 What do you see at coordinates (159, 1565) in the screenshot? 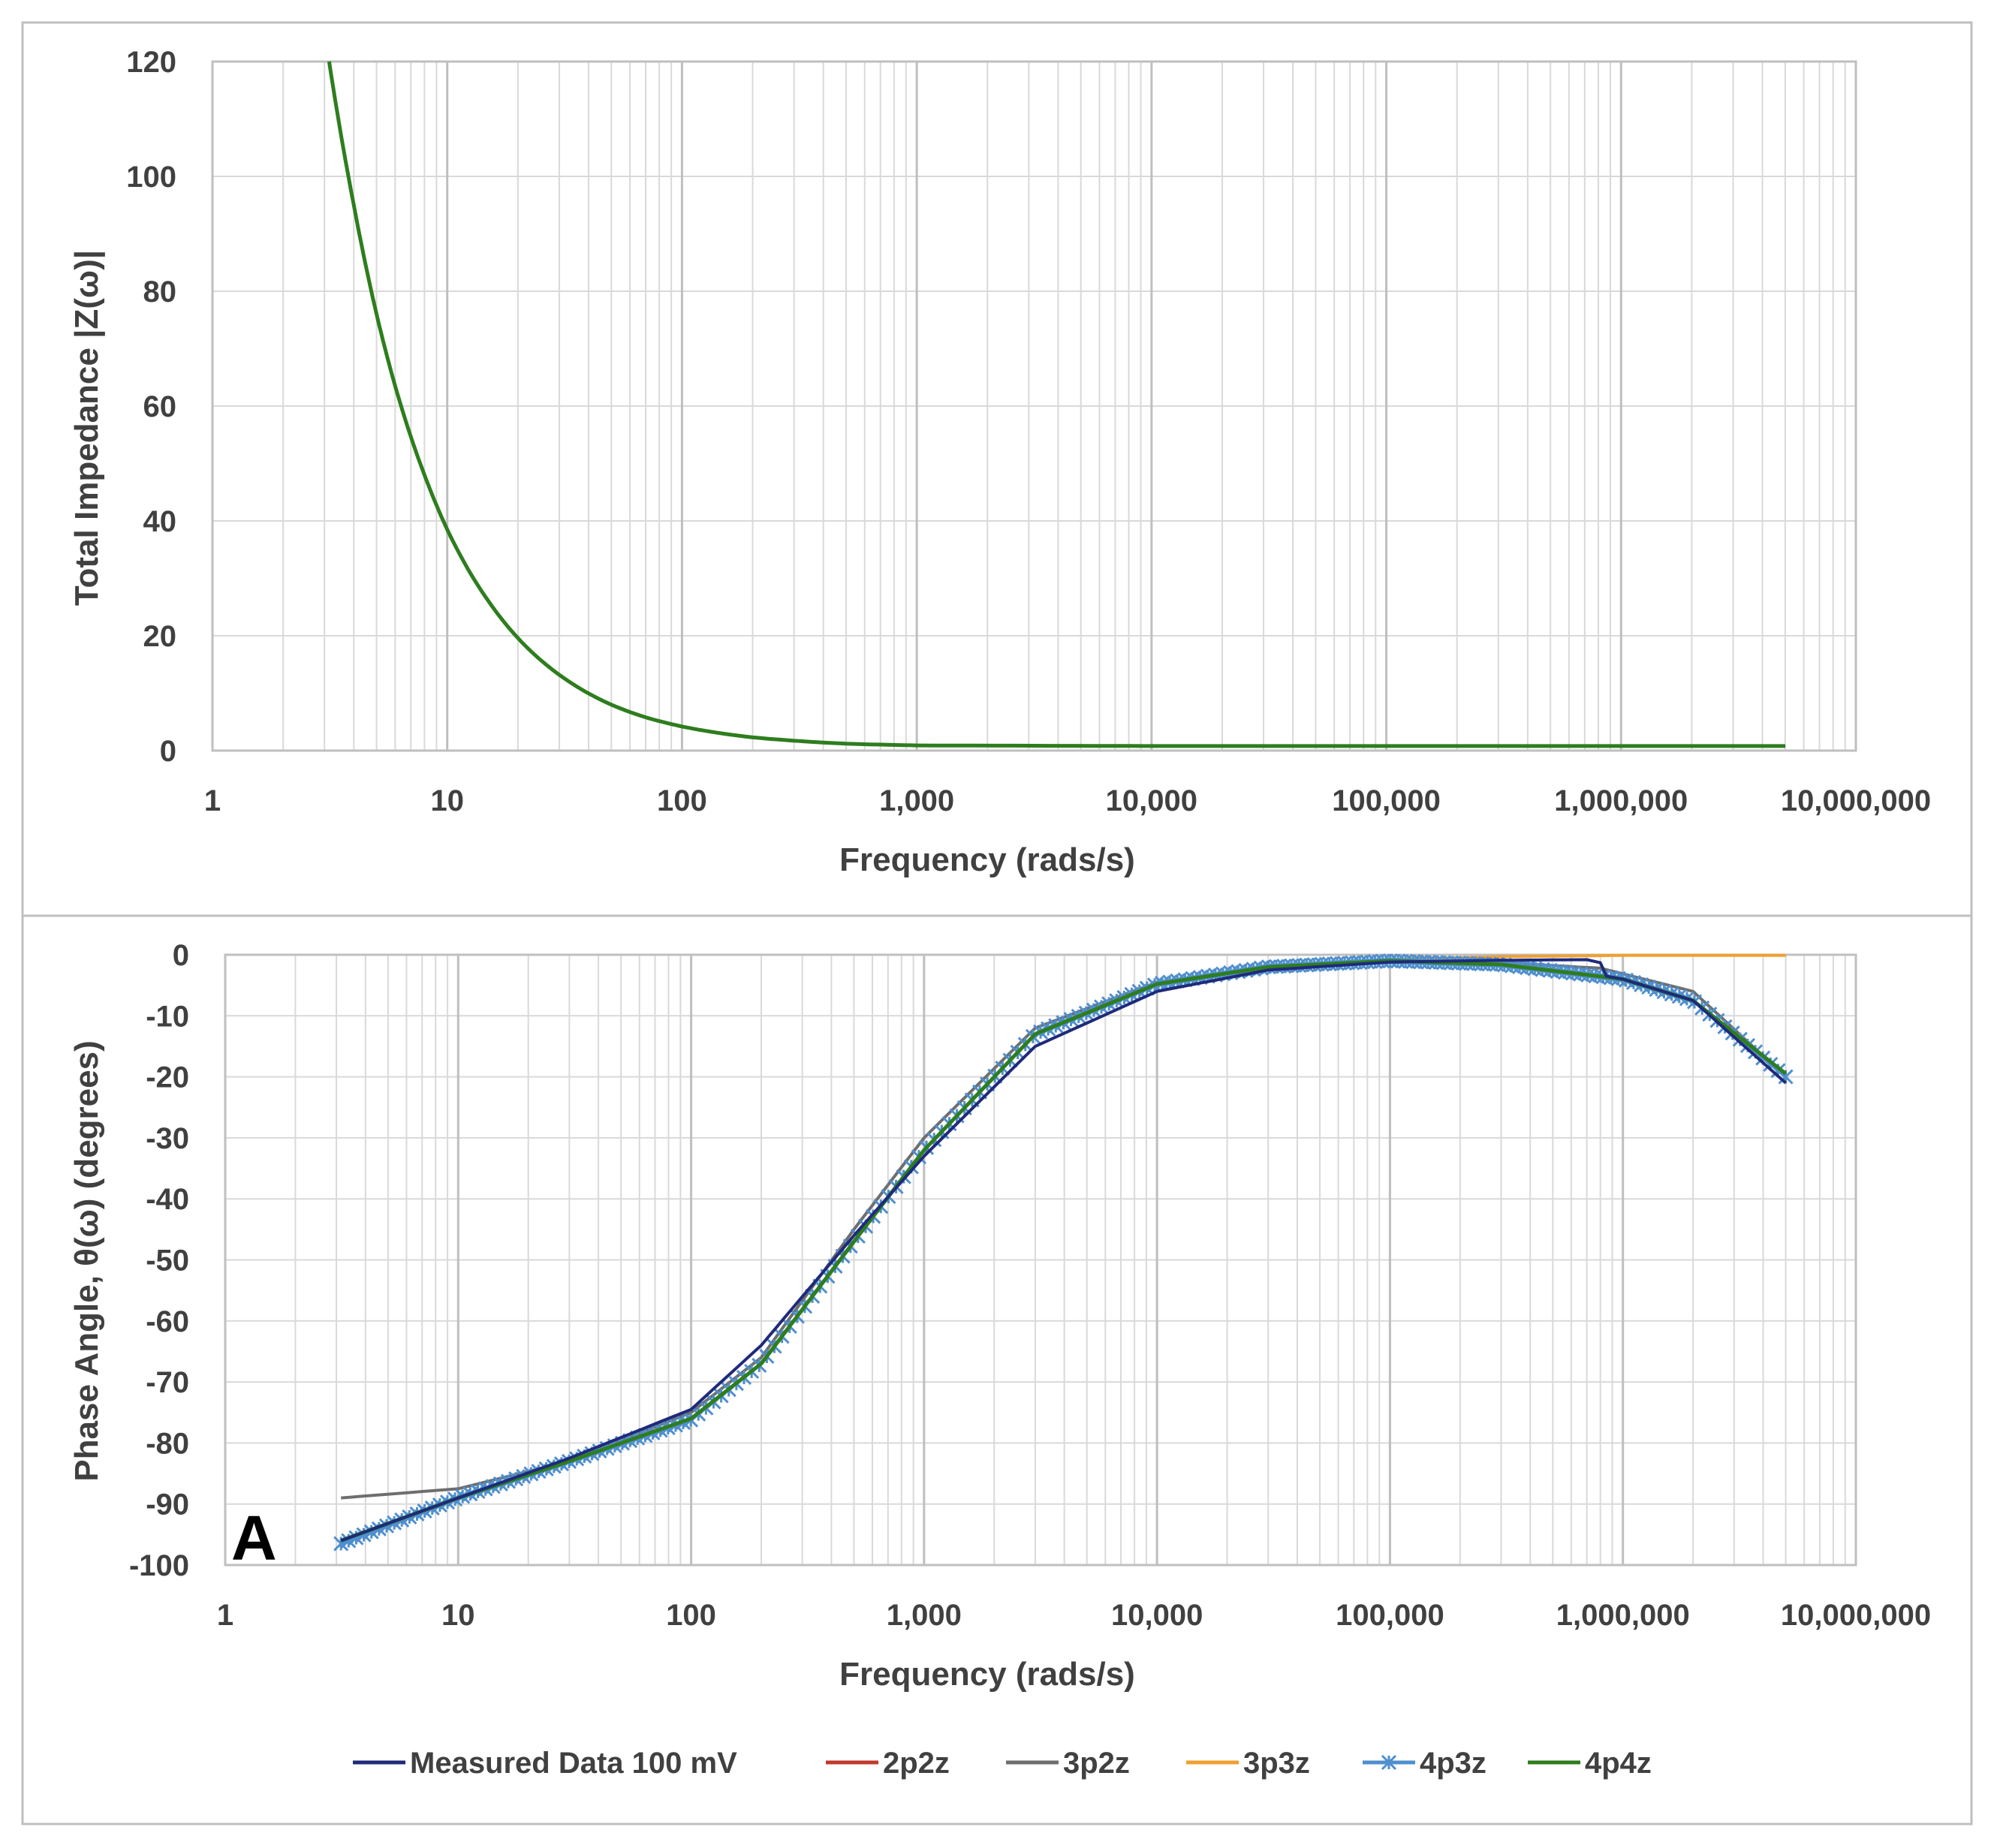
I see `y-tick-label: -100` at bounding box center [159, 1565].